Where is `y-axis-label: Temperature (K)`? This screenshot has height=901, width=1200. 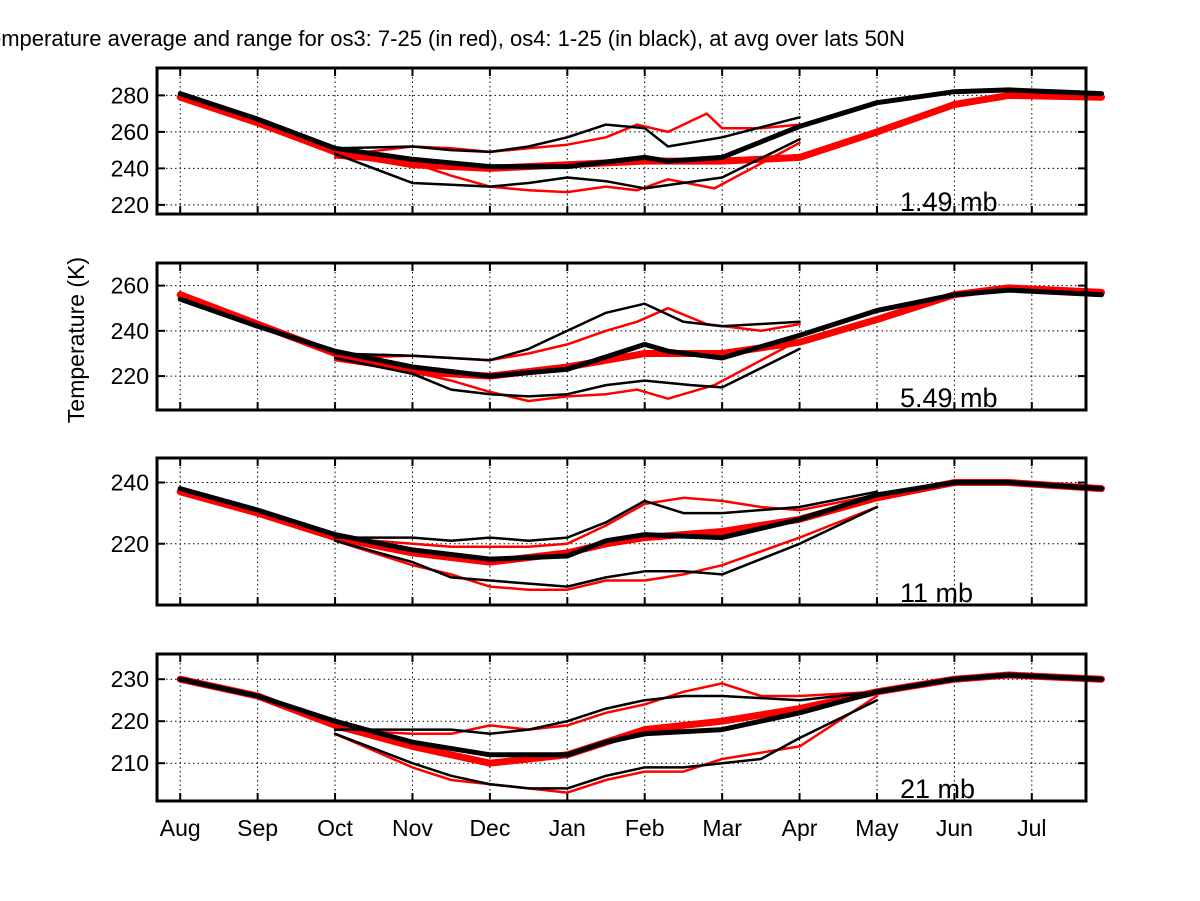
y-axis-label: Temperature (K) is located at coordinates (76, 340).